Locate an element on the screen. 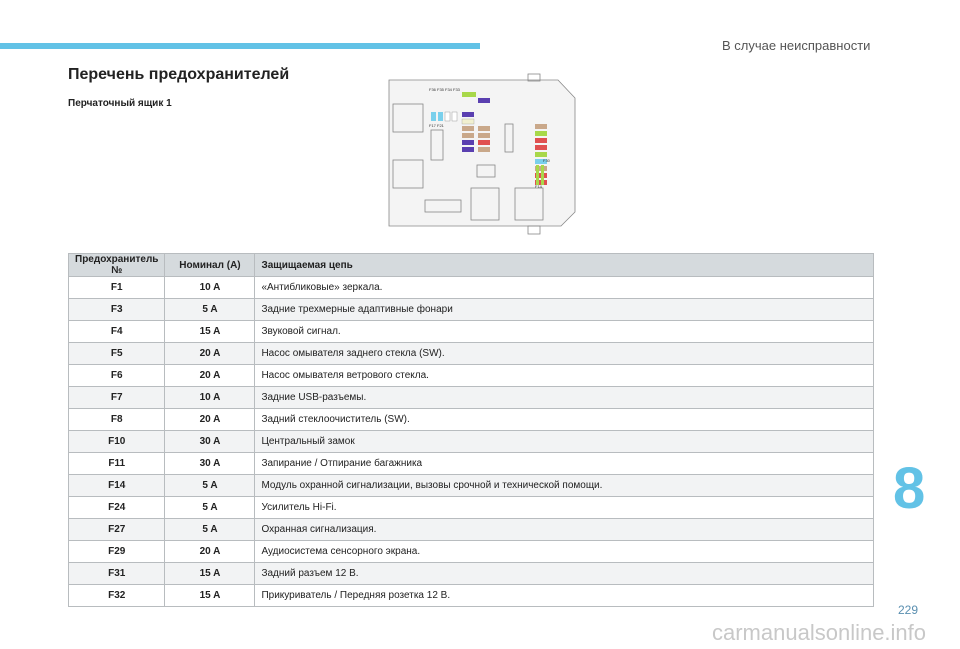 The width and height of the screenshot is (960, 649). table-cell: F7 is located at coordinates (116, 397).